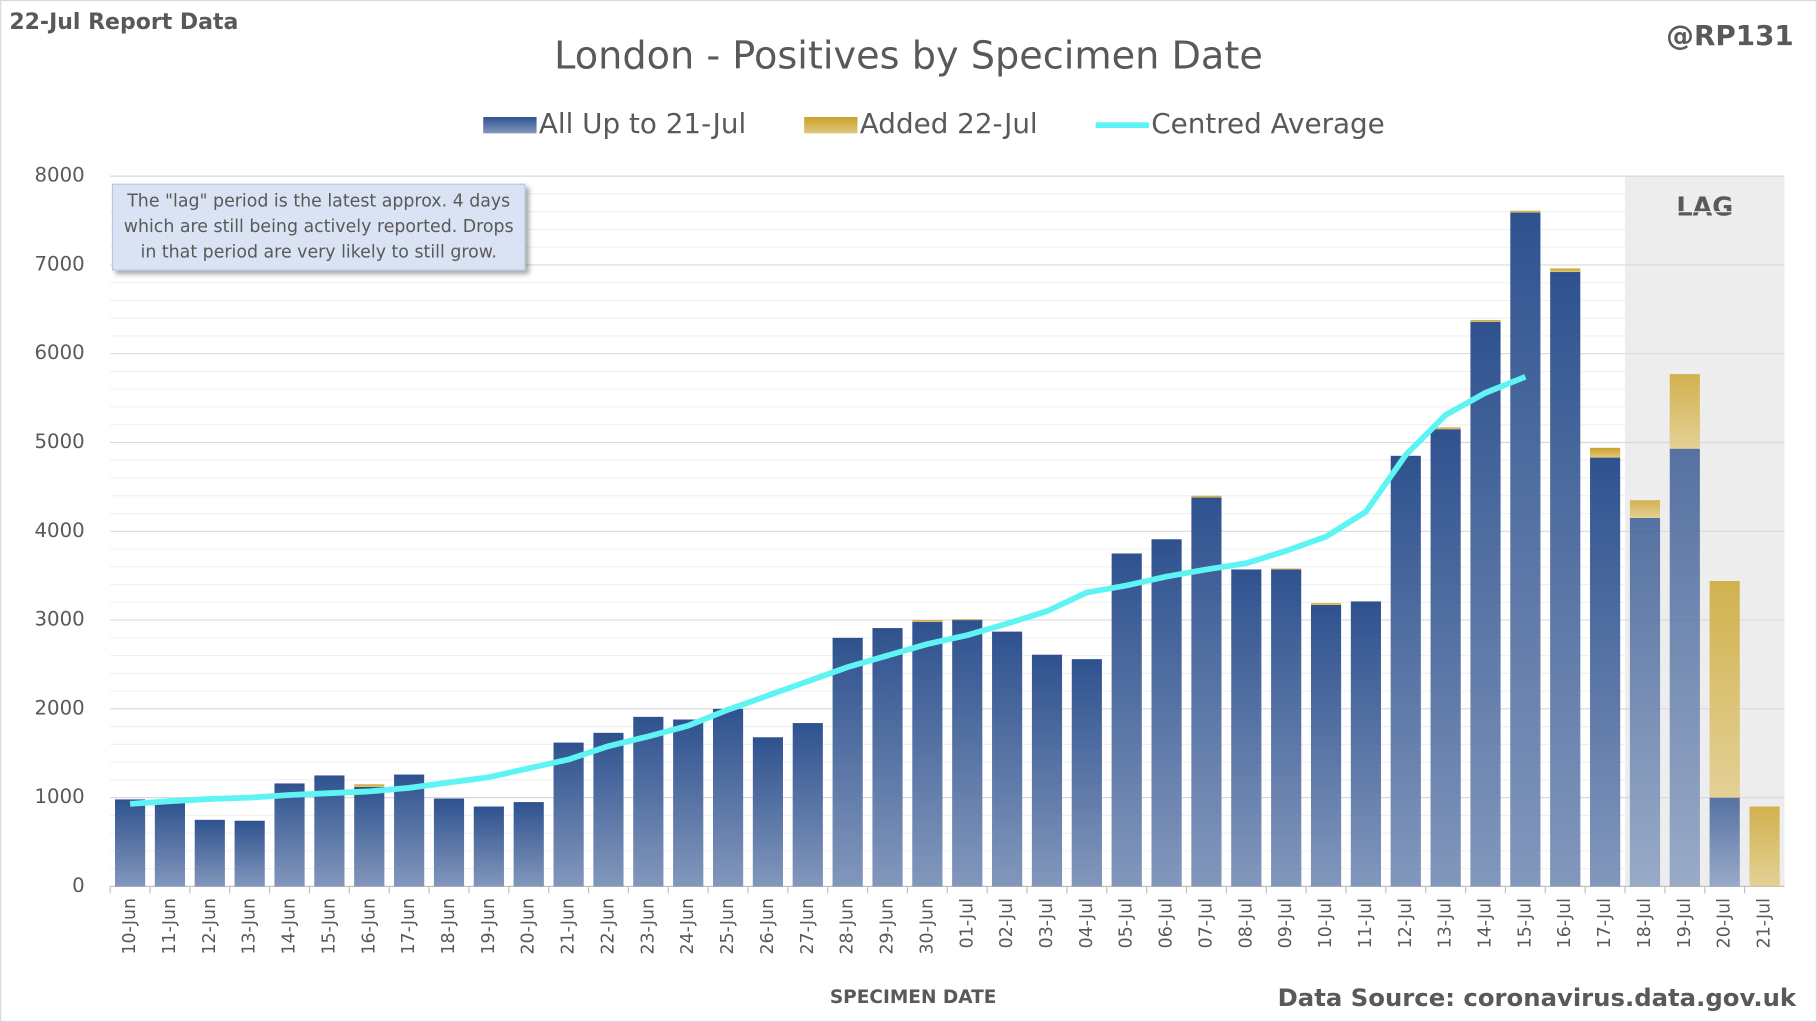 Image resolution: width=1817 pixels, height=1022 pixels. I want to click on x-tick-label: 06-Jul, so click(1167, 923).